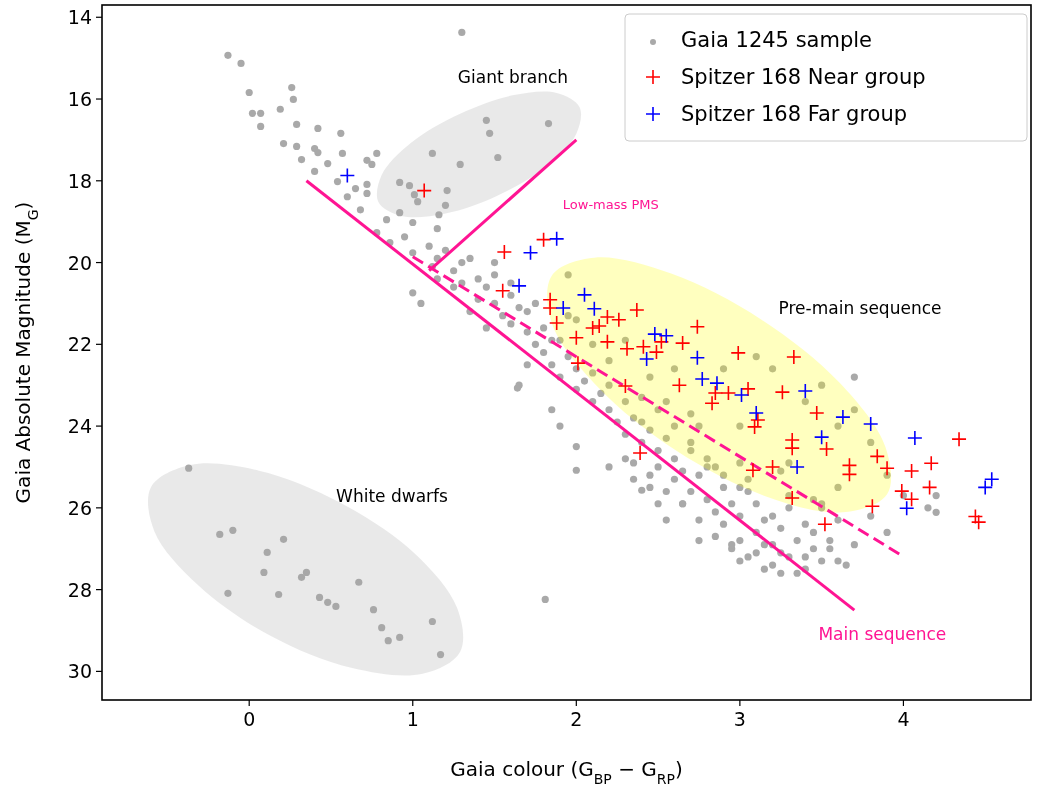 This screenshot has width=1041, height=785. Describe the element at coordinates (794, 114) in the screenshot. I see `legend-label: Spitzer 168 Far group` at that location.